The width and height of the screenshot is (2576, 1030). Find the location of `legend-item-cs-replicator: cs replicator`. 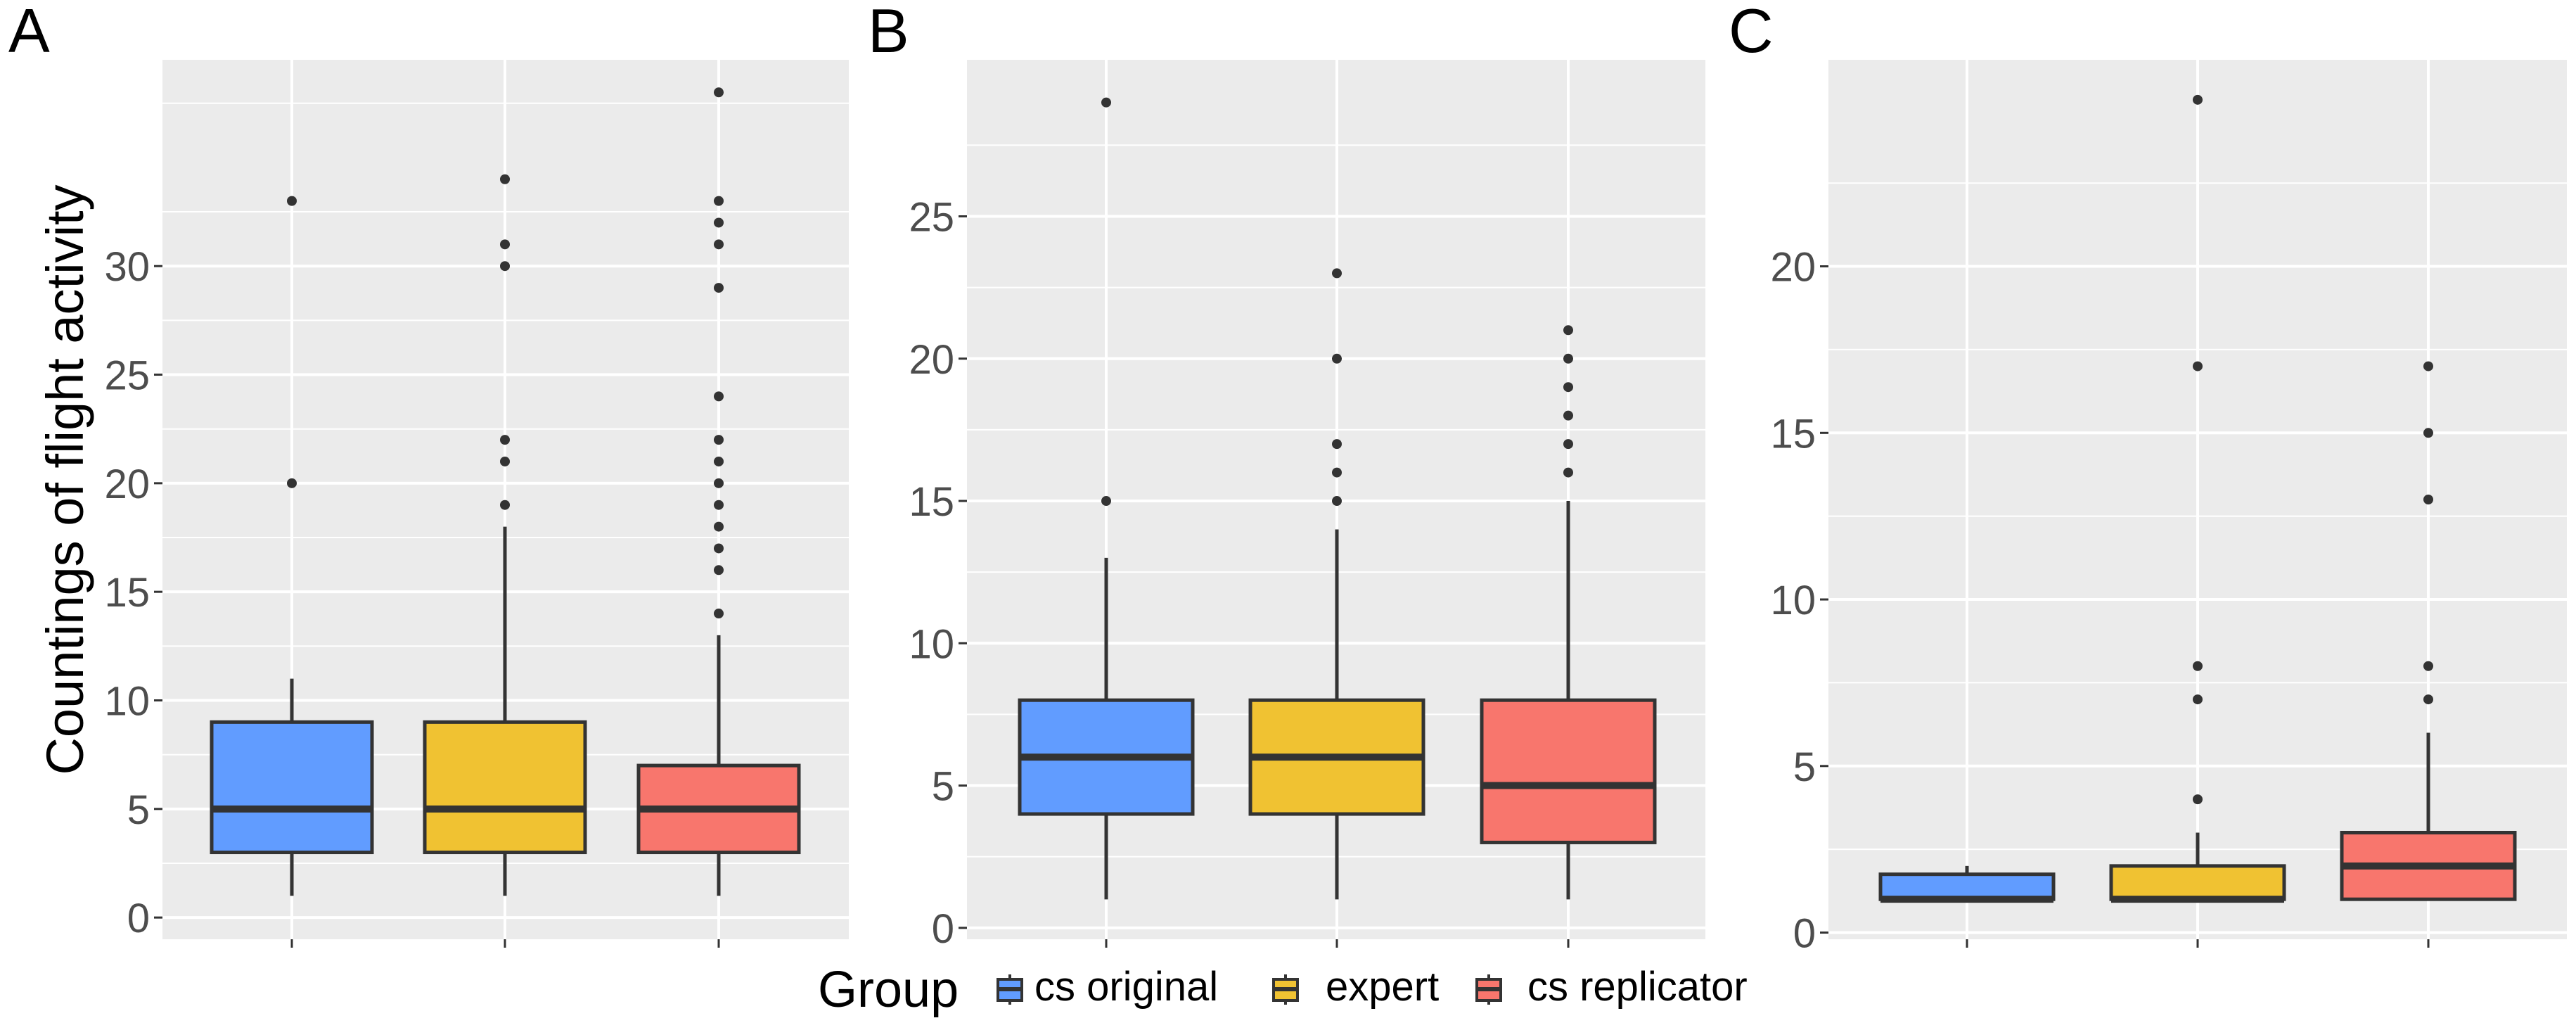

legend-item-cs-replicator: cs replicator is located at coordinates (1611, 987).